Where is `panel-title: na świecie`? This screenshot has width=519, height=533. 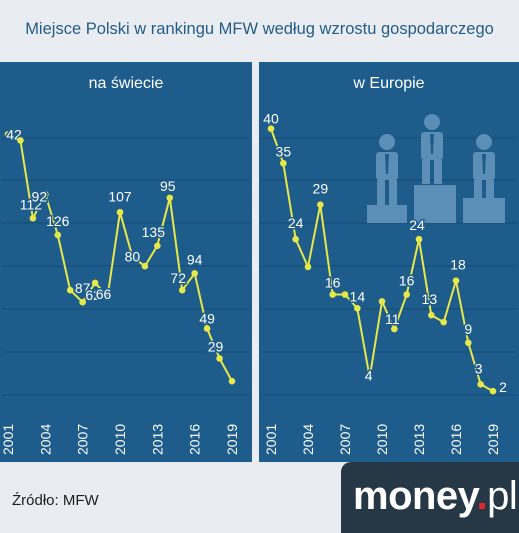
panel-title: na świecie is located at coordinates (126, 83).